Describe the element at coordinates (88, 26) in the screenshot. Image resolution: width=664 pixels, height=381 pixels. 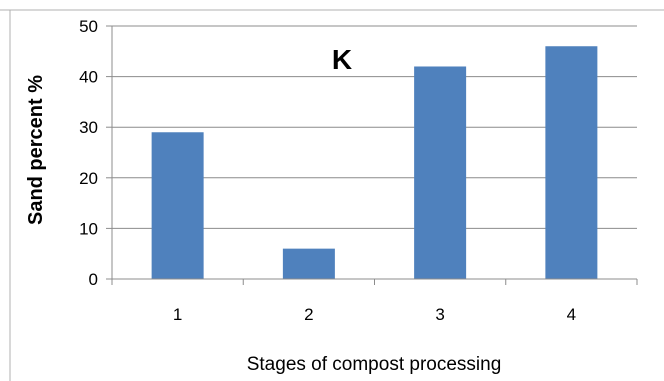
I see `y-tick-label: 50` at that location.